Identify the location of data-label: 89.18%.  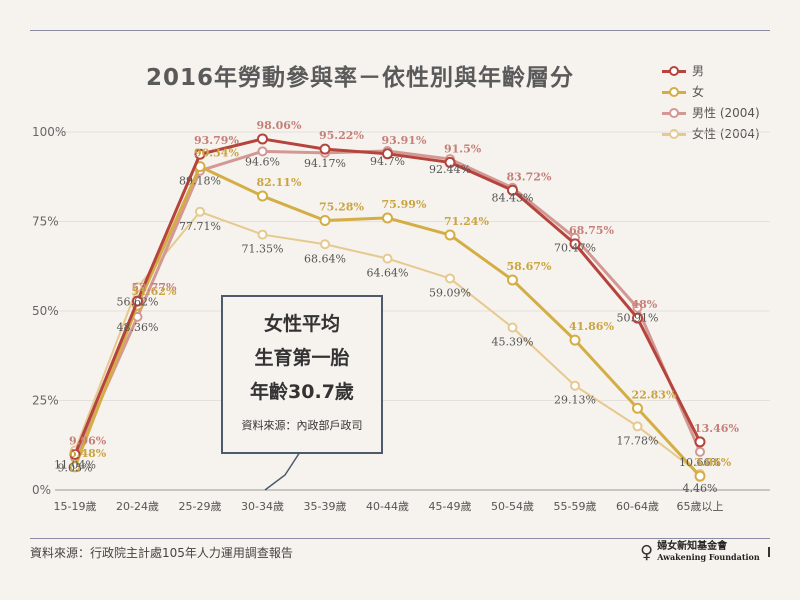
(200, 181).